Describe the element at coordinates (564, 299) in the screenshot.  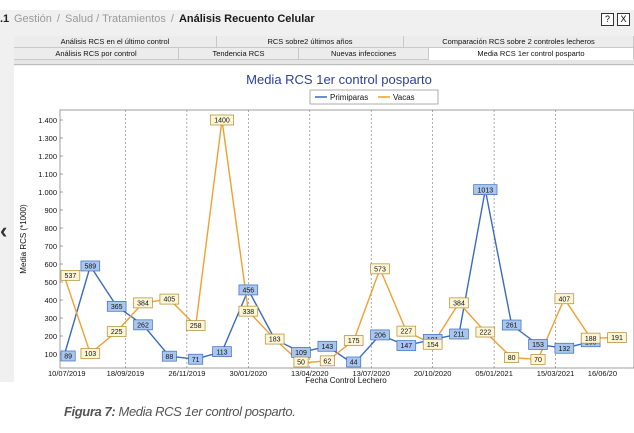
I see `data-label-vacas: 407` at that location.